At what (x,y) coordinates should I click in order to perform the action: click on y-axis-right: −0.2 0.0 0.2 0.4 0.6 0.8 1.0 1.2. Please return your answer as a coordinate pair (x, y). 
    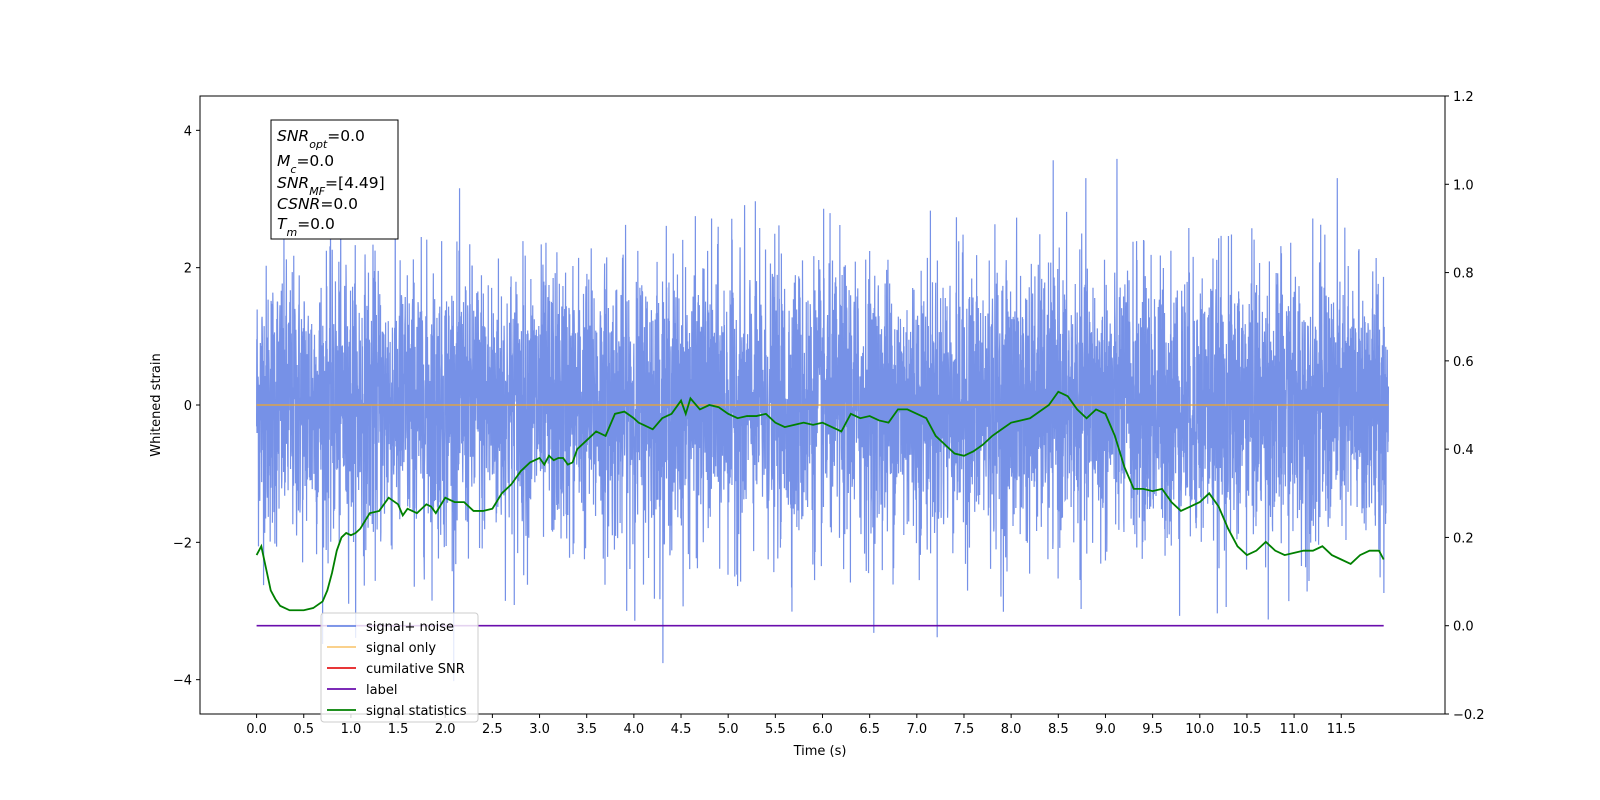
    Looking at the image, I should click on (1465, 406).